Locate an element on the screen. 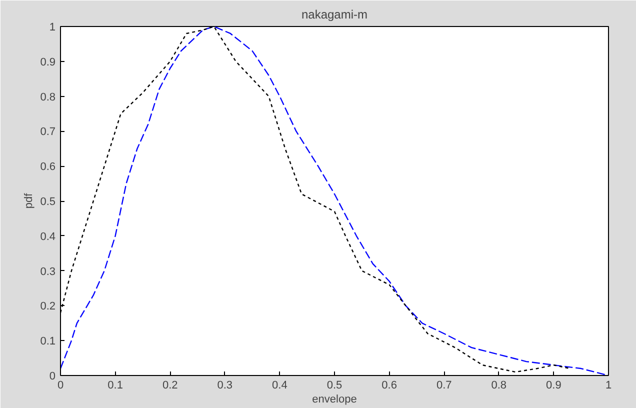 The height and width of the screenshot is (408, 636). y-tick-label: 0.9 is located at coordinates (48, 62).